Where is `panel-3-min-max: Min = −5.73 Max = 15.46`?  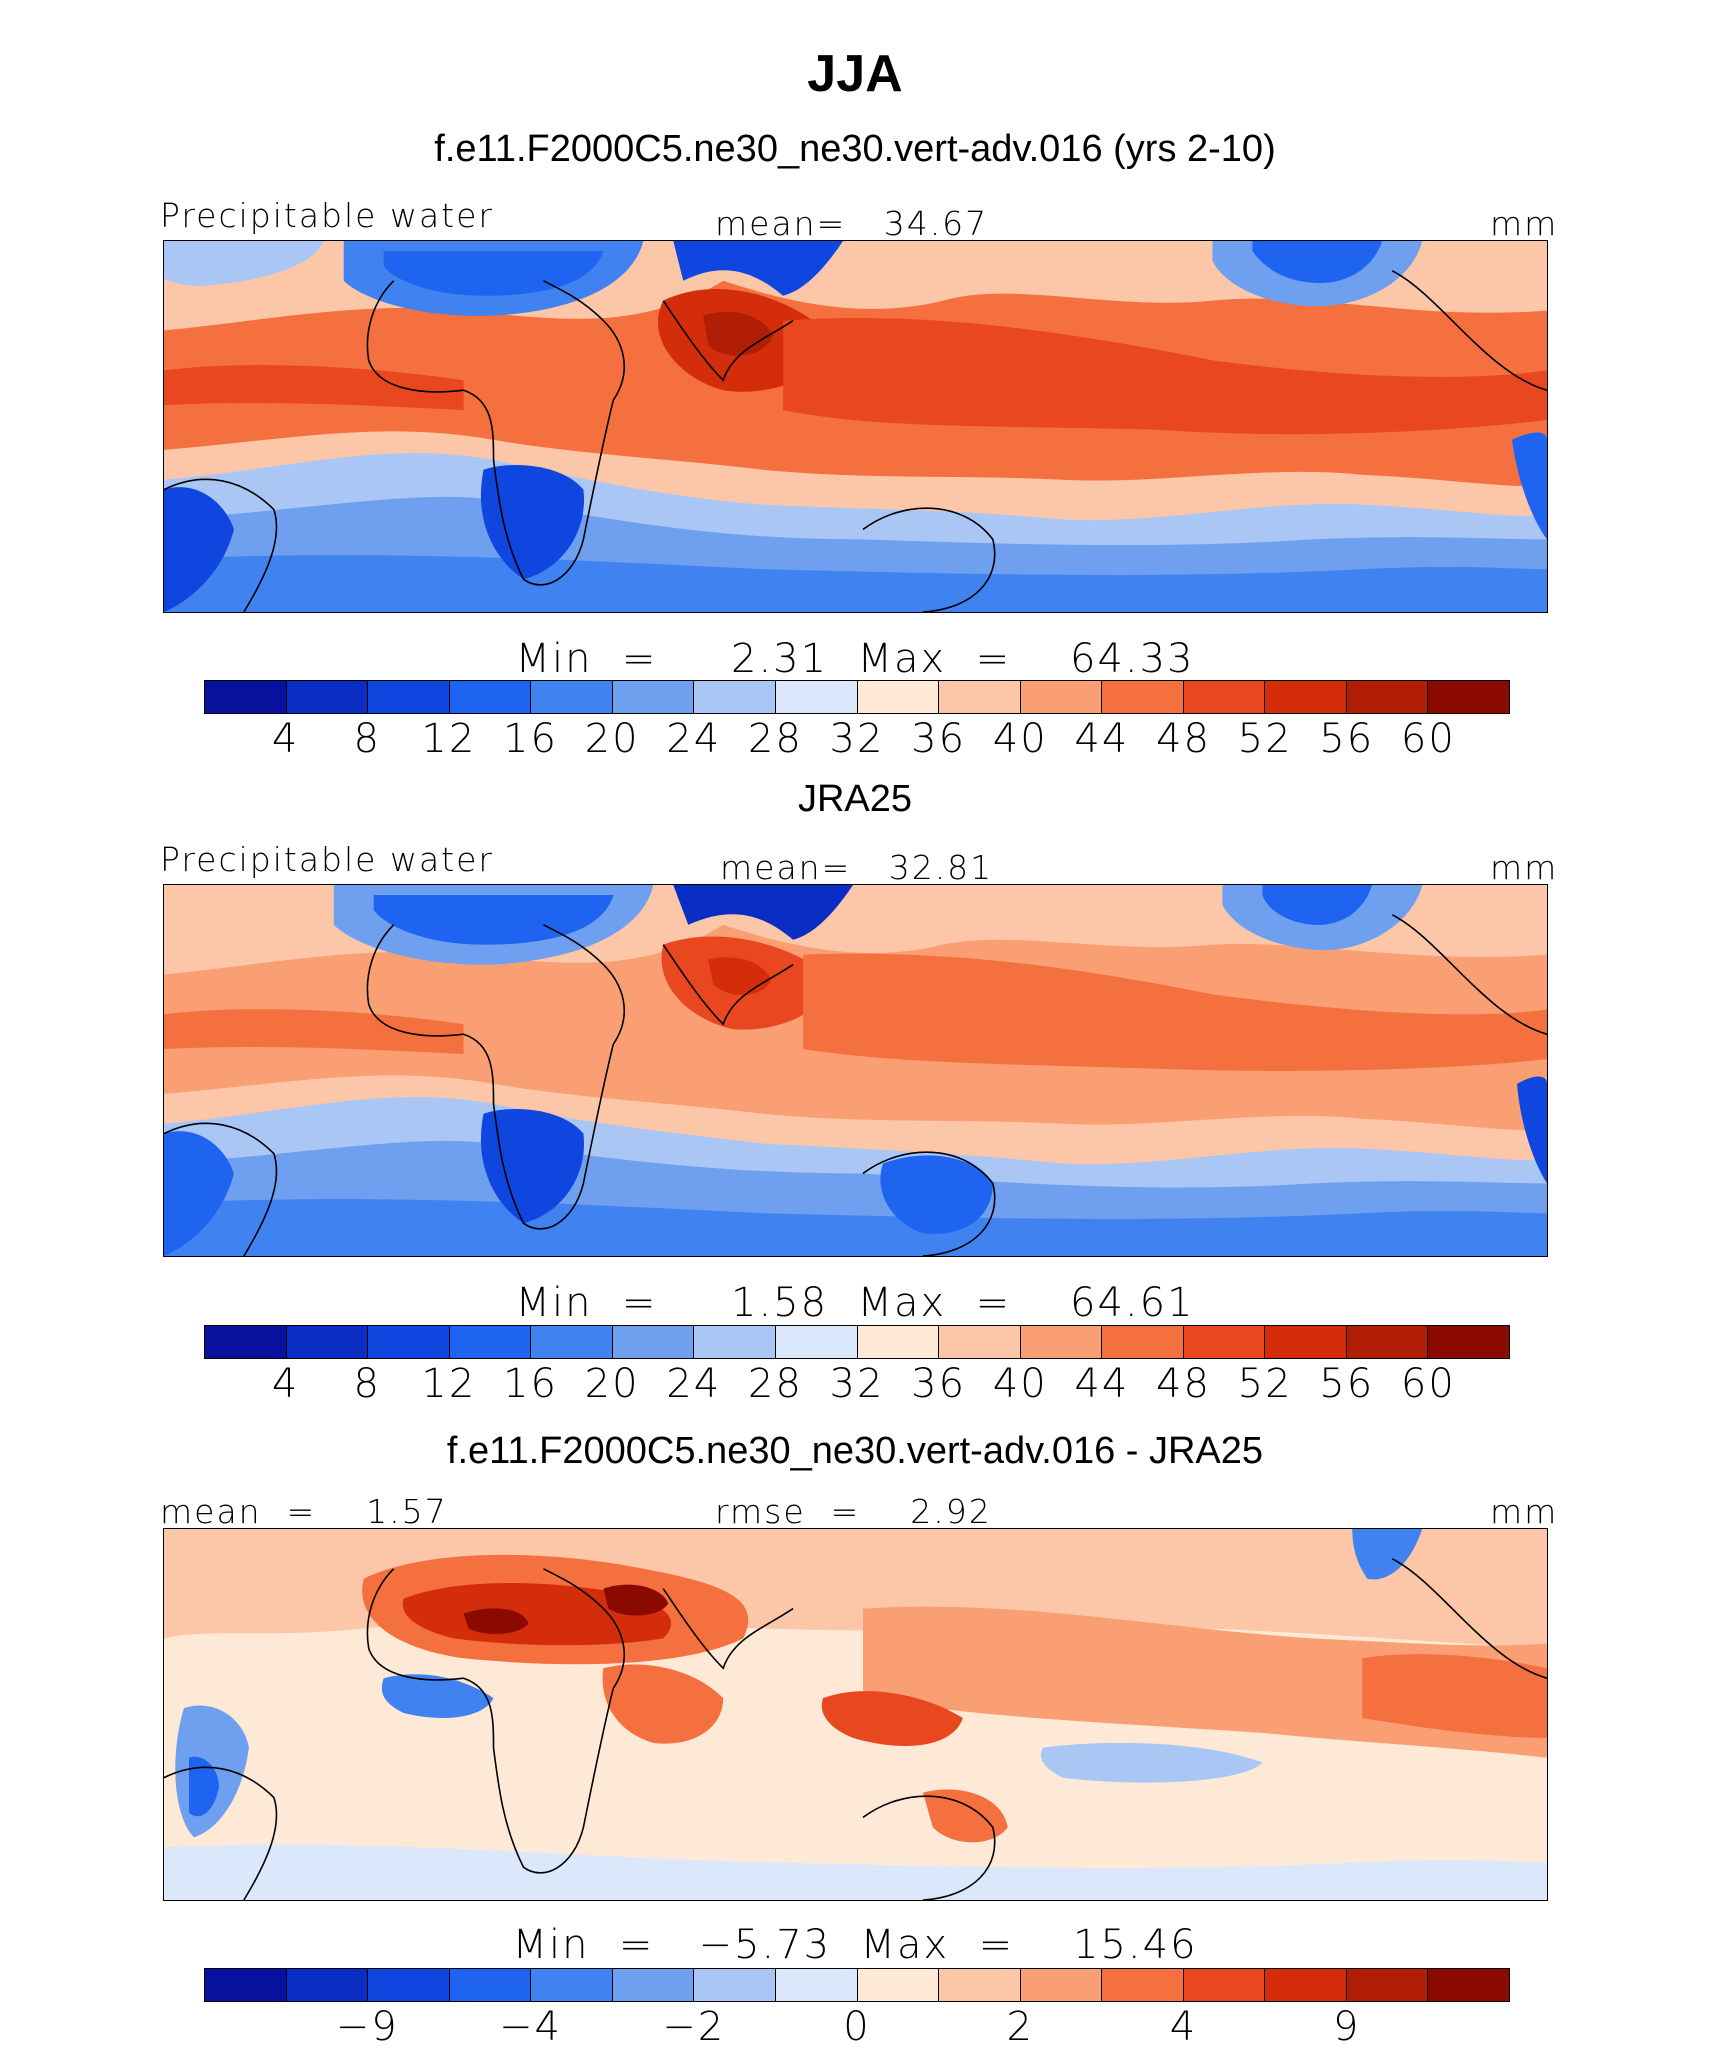 panel-3-min-max: Min = −5.73 Max = 15.46 is located at coordinates (855, 1945).